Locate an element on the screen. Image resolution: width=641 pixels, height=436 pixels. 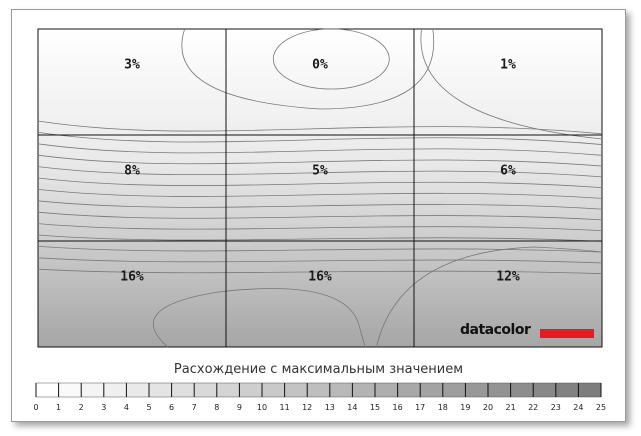
scale-tick-label: 9 is located at coordinates (239, 407).